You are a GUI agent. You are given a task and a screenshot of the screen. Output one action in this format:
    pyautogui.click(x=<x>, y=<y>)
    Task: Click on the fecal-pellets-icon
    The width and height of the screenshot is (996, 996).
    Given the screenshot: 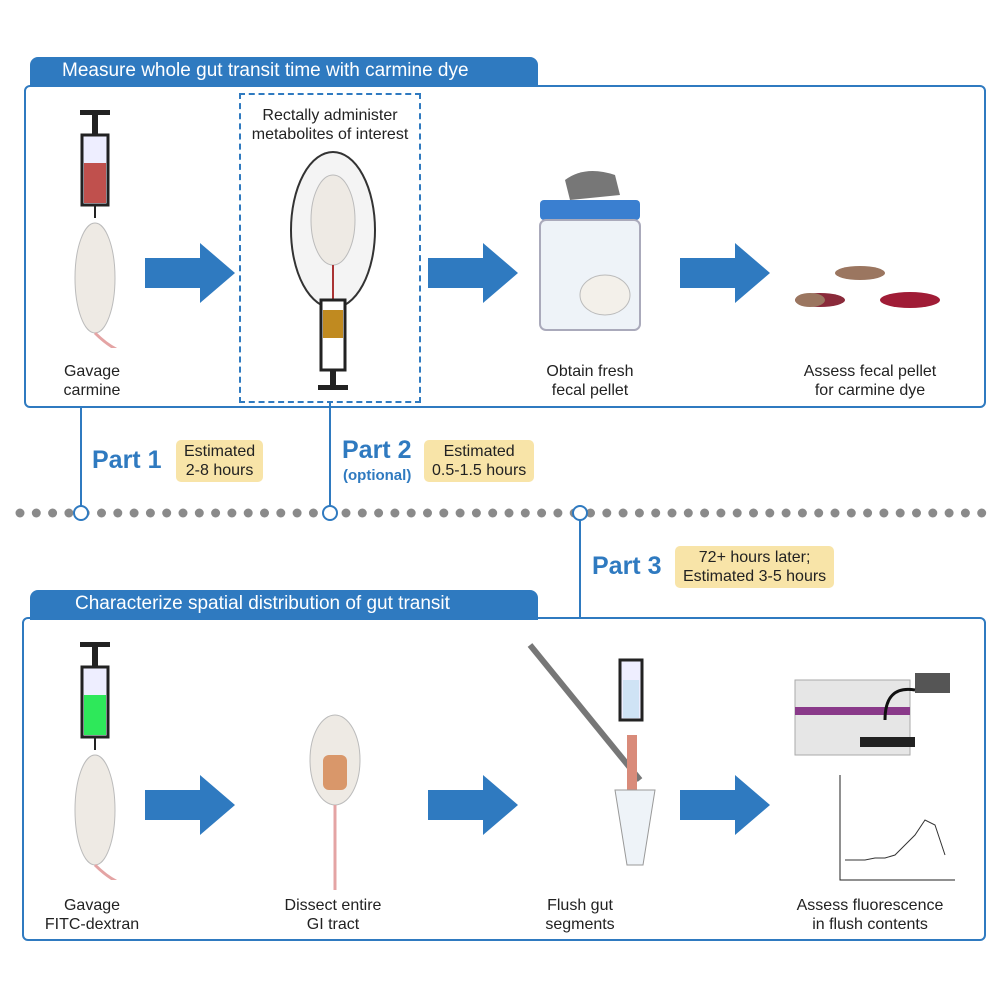 What is the action you would take?
    pyautogui.click(x=867, y=287)
    